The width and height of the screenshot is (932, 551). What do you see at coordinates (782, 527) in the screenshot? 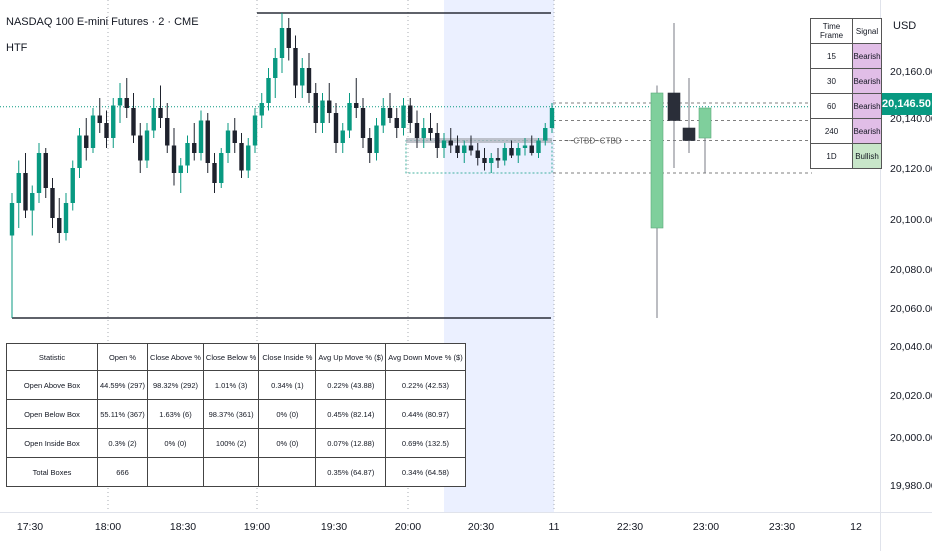
I see `time-tick: 23:30` at bounding box center [782, 527].